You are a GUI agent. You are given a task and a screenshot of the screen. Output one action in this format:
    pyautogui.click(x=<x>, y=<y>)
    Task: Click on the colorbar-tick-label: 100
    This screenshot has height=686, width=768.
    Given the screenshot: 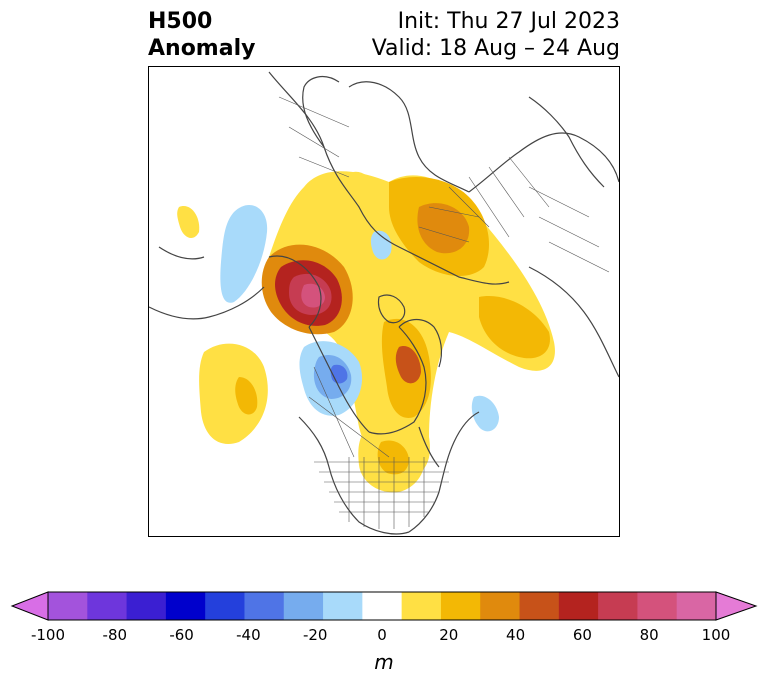 What is the action you would take?
    pyautogui.click(x=716, y=635)
    